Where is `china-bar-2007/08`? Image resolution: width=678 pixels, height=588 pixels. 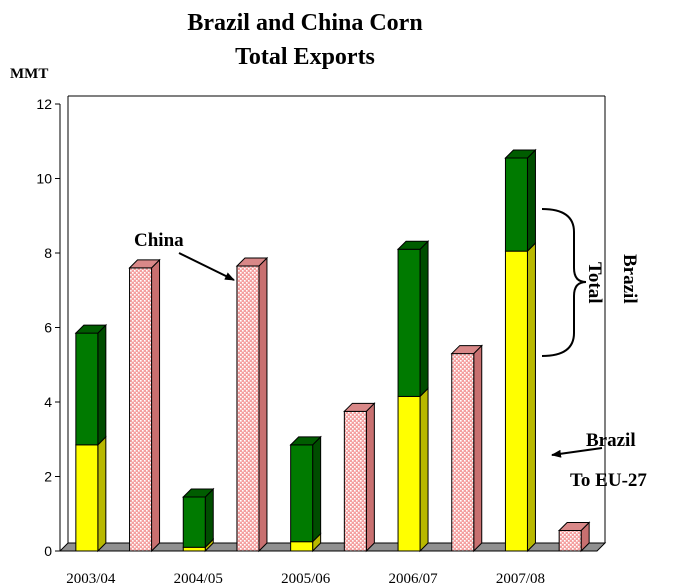 china-bar-2007/08 is located at coordinates (574, 537).